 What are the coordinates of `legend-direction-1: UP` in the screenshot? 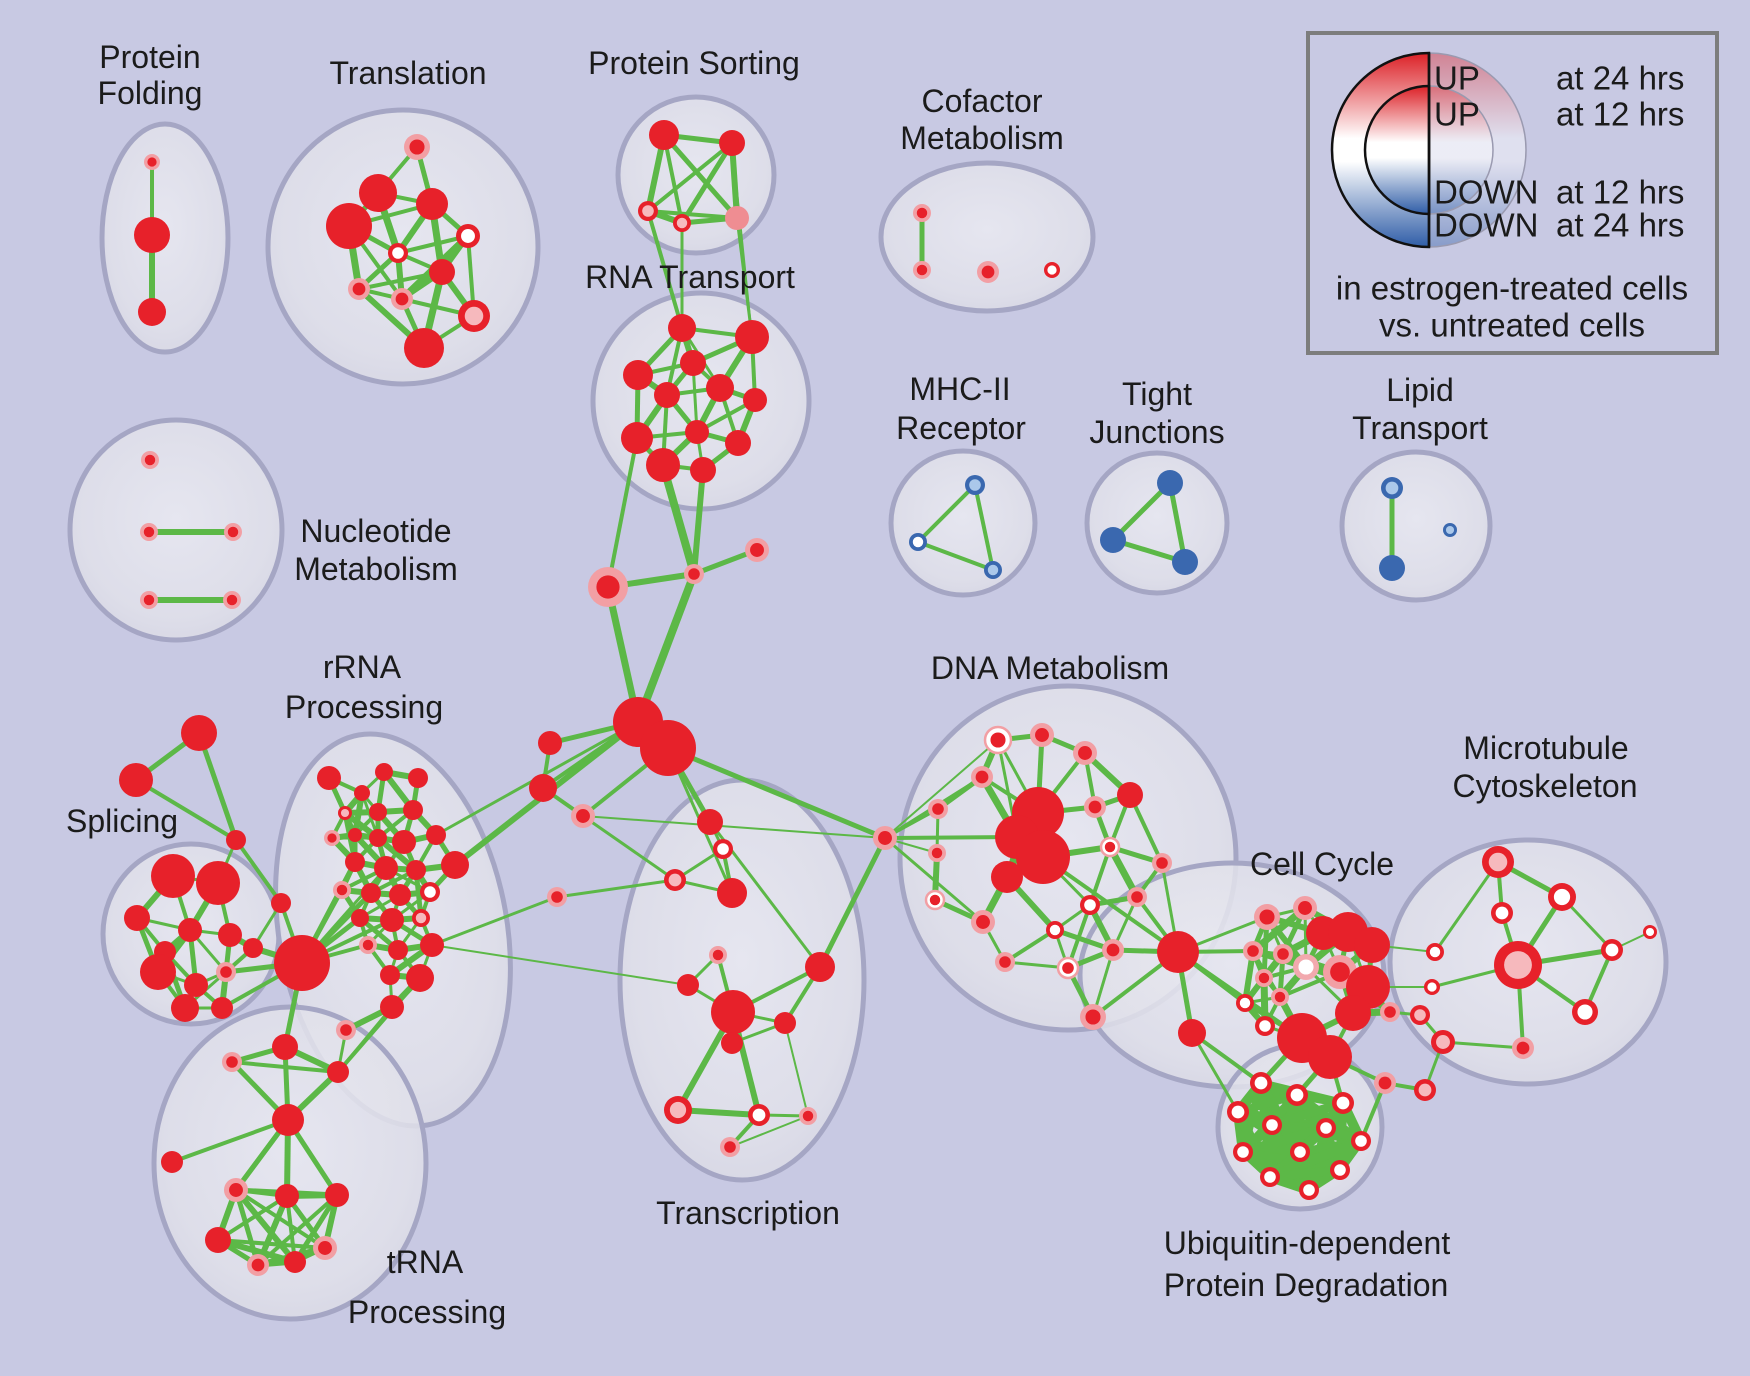 It's located at (1457, 114).